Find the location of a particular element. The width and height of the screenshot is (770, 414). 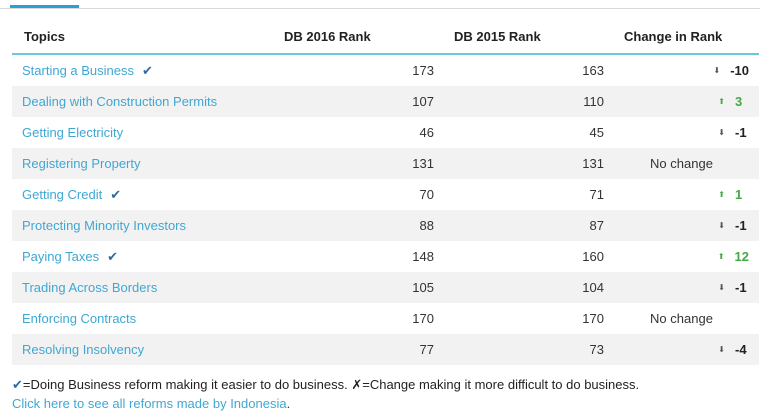

topic-link: Resolving Insolvency is located at coordinates (83, 349).